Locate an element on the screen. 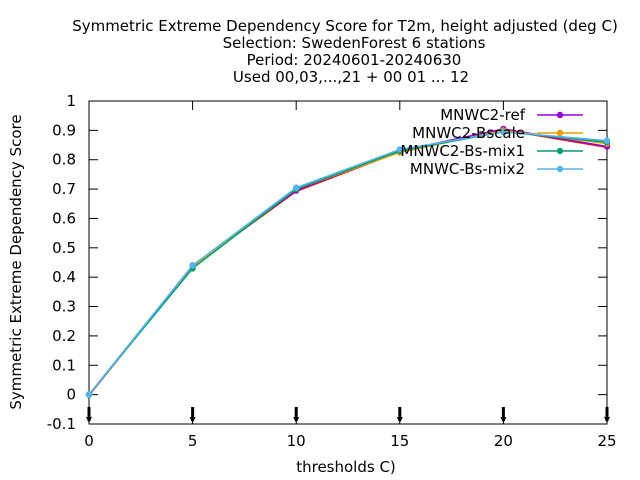 The image size is (640, 480). y-tick-label: 0.6 is located at coordinates (64, 218).